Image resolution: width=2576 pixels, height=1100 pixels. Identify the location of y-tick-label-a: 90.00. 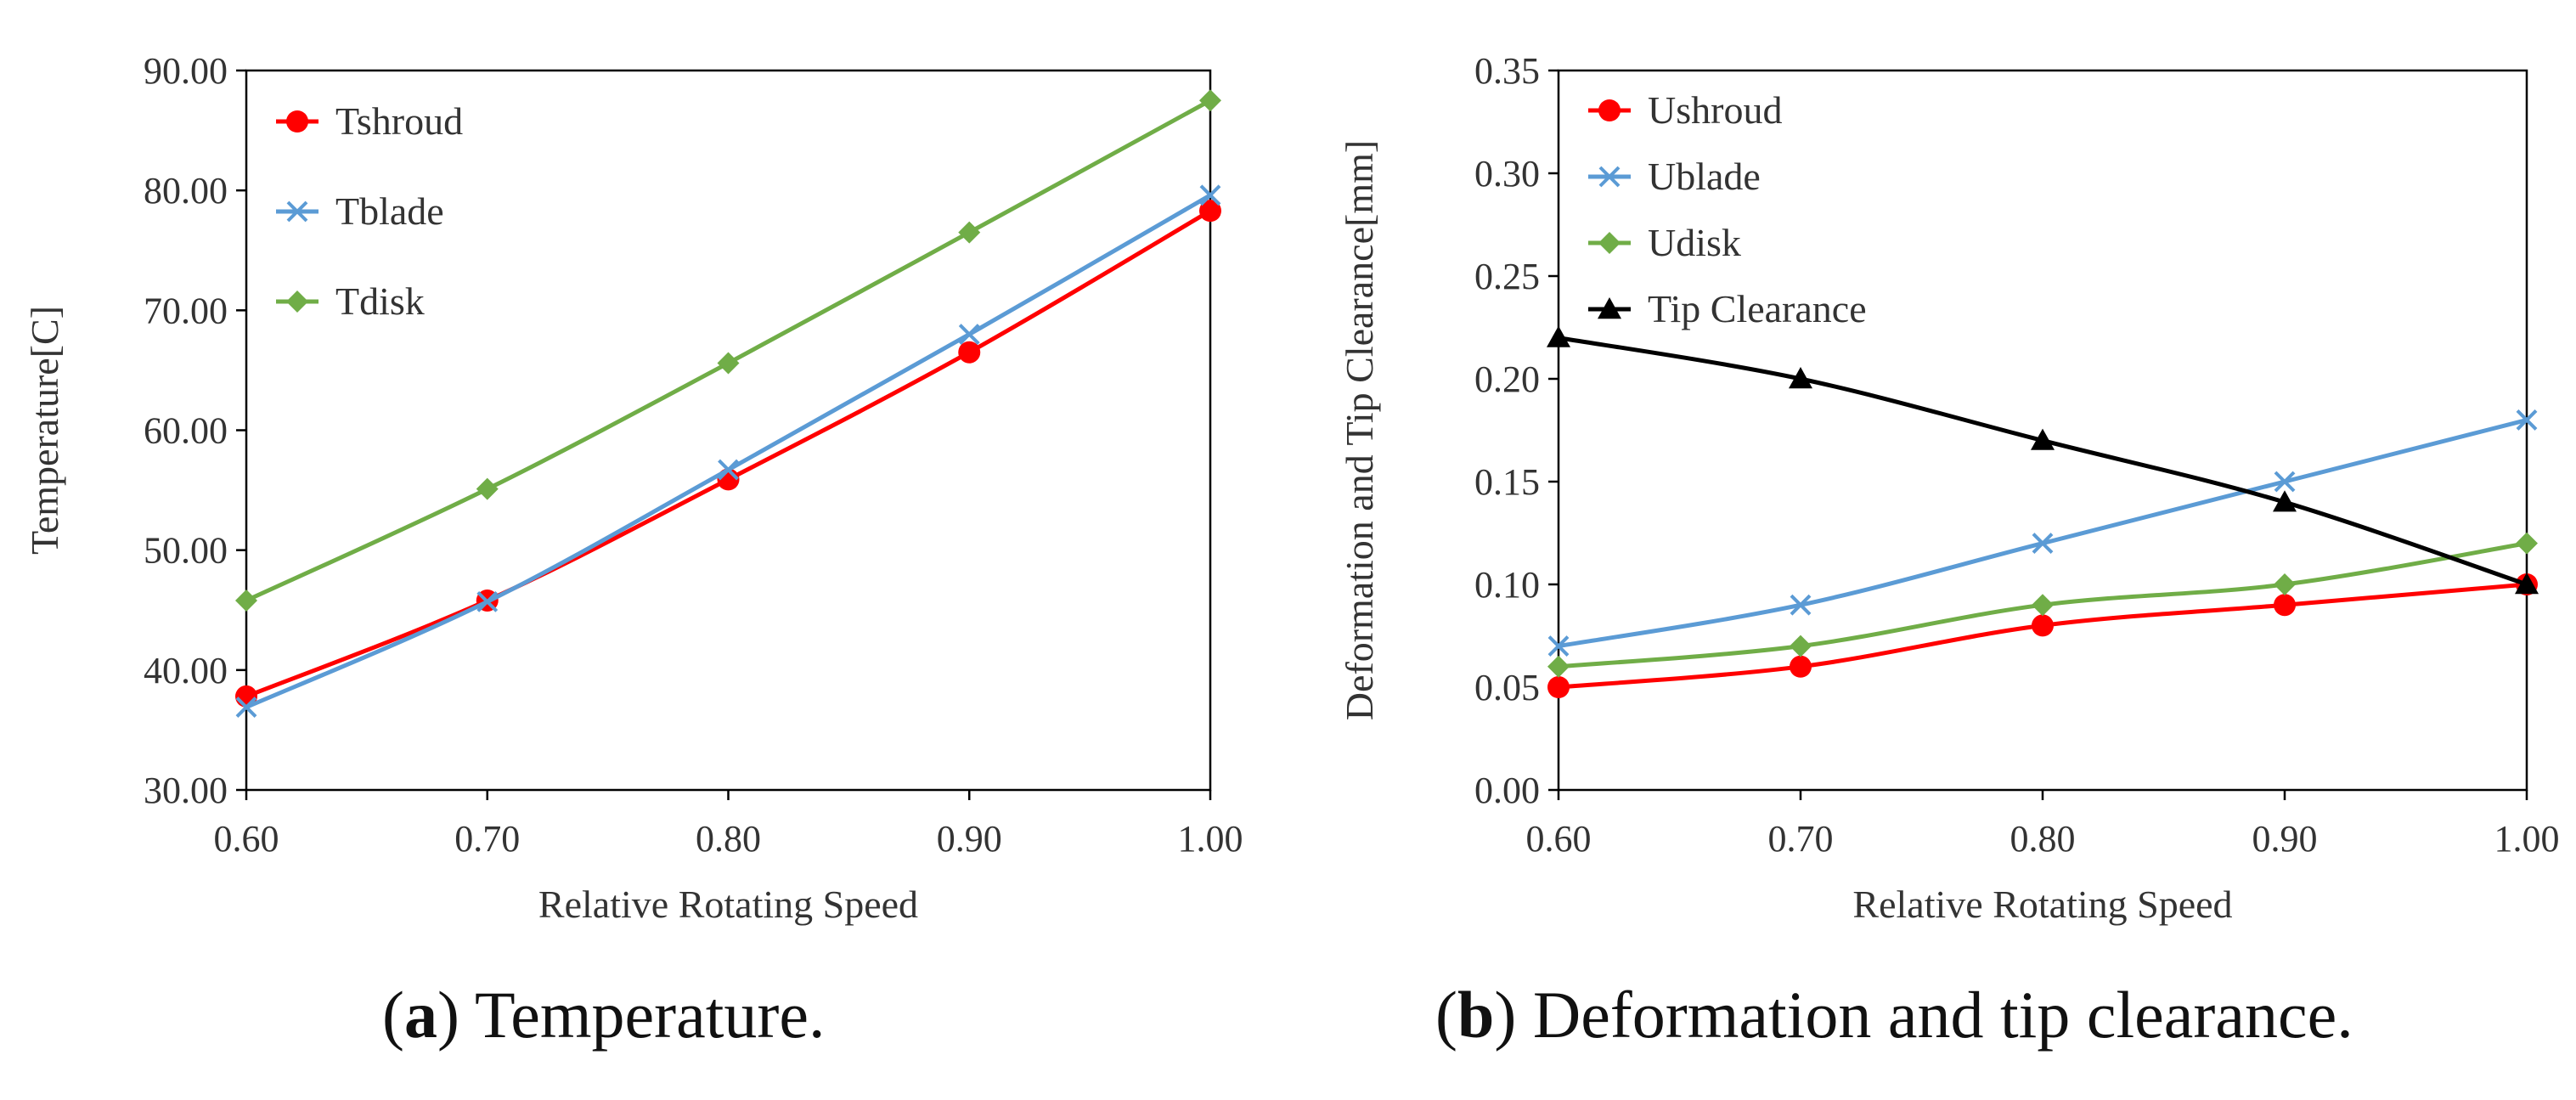
(186, 71).